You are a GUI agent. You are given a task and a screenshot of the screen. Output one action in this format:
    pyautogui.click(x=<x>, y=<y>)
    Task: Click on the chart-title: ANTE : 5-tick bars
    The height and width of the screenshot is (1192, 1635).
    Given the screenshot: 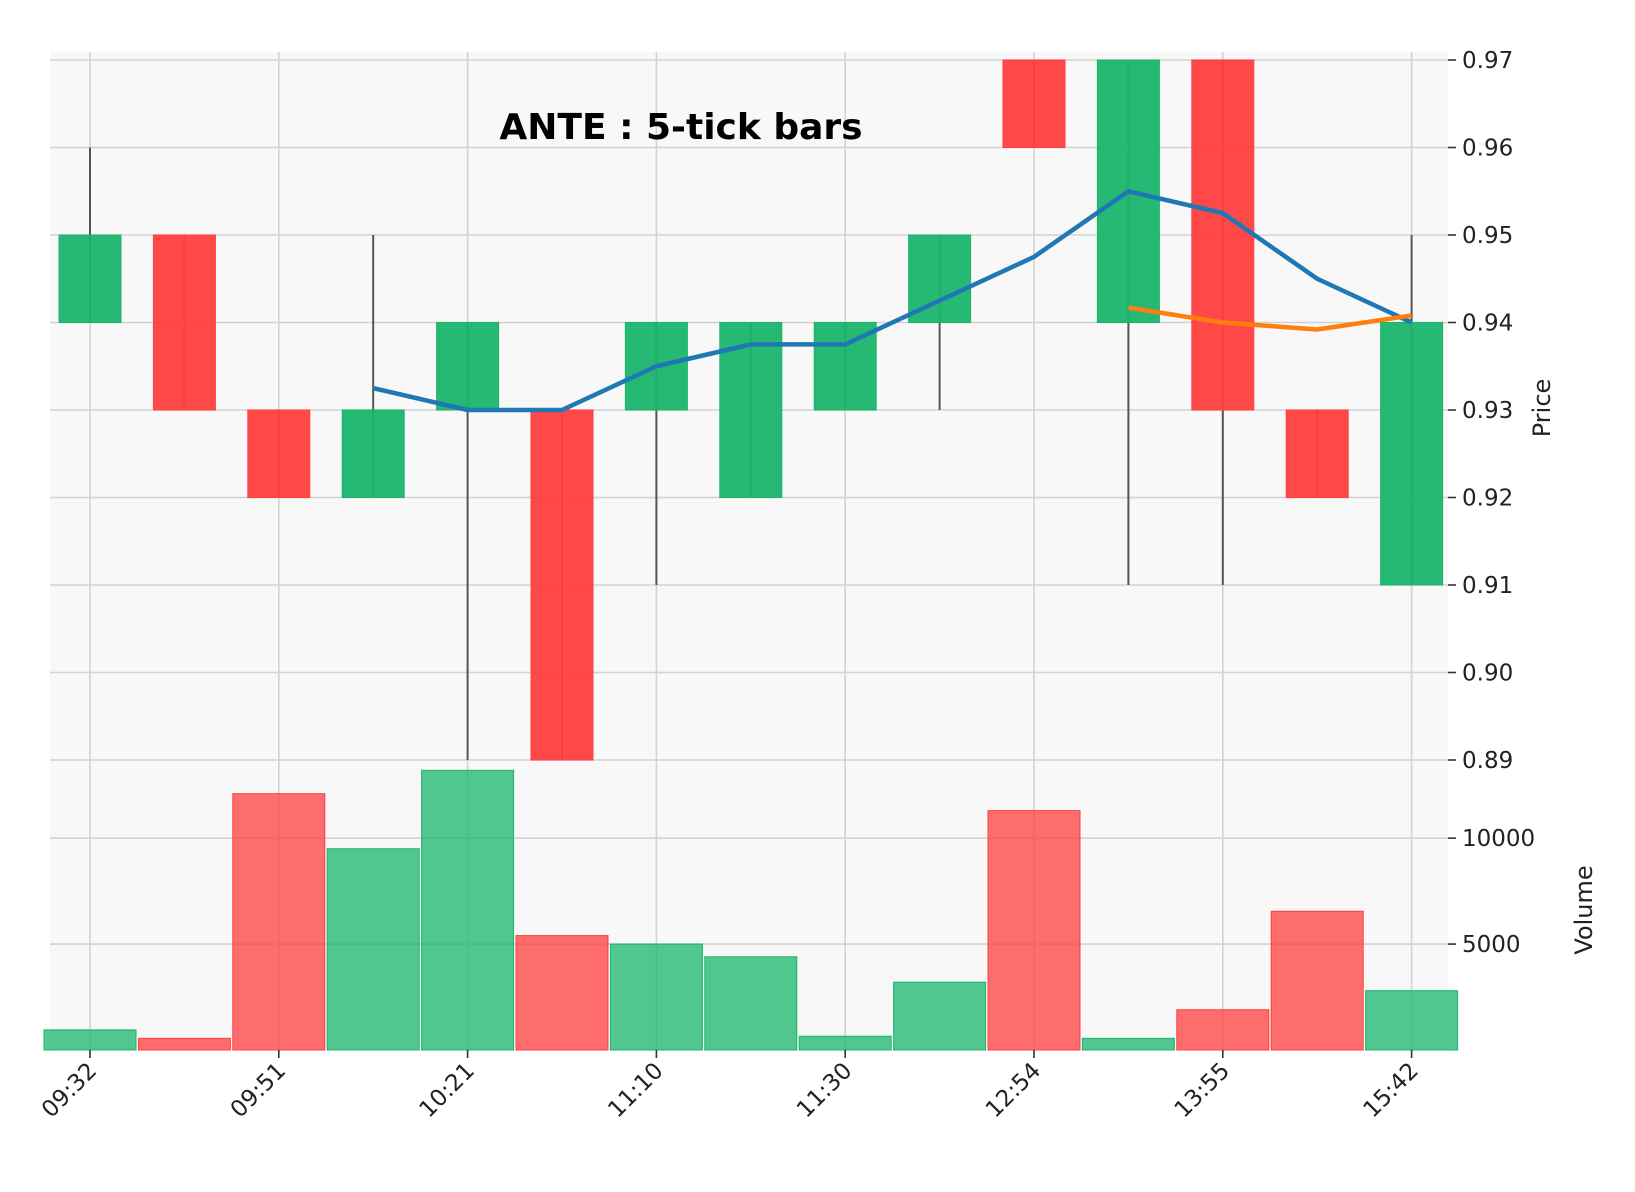 What is the action you would take?
    pyautogui.click(x=680, y=127)
    